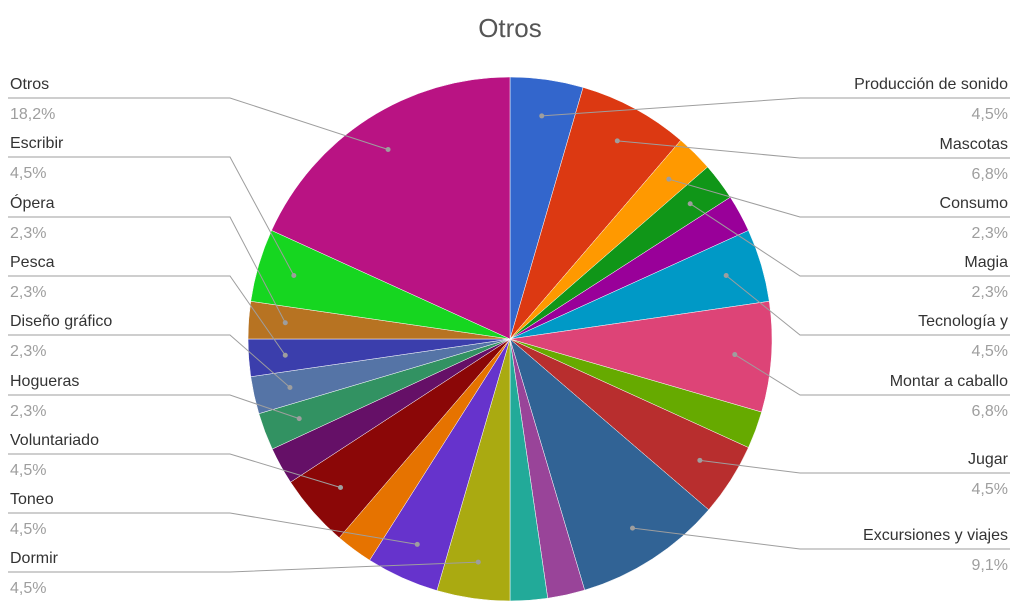 The height and width of the screenshot is (601, 1012). What do you see at coordinates (32, 499) in the screenshot?
I see `slice-label: Toneo` at bounding box center [32, 499].